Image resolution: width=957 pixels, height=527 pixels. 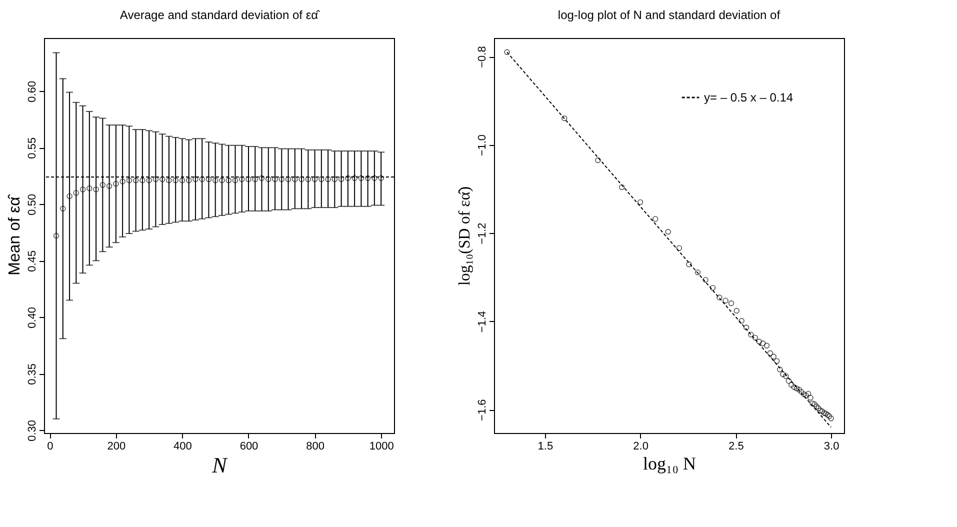 I want to click on legend-label: y= – 0.5 x – 0.14, so click(x=749, y=97).